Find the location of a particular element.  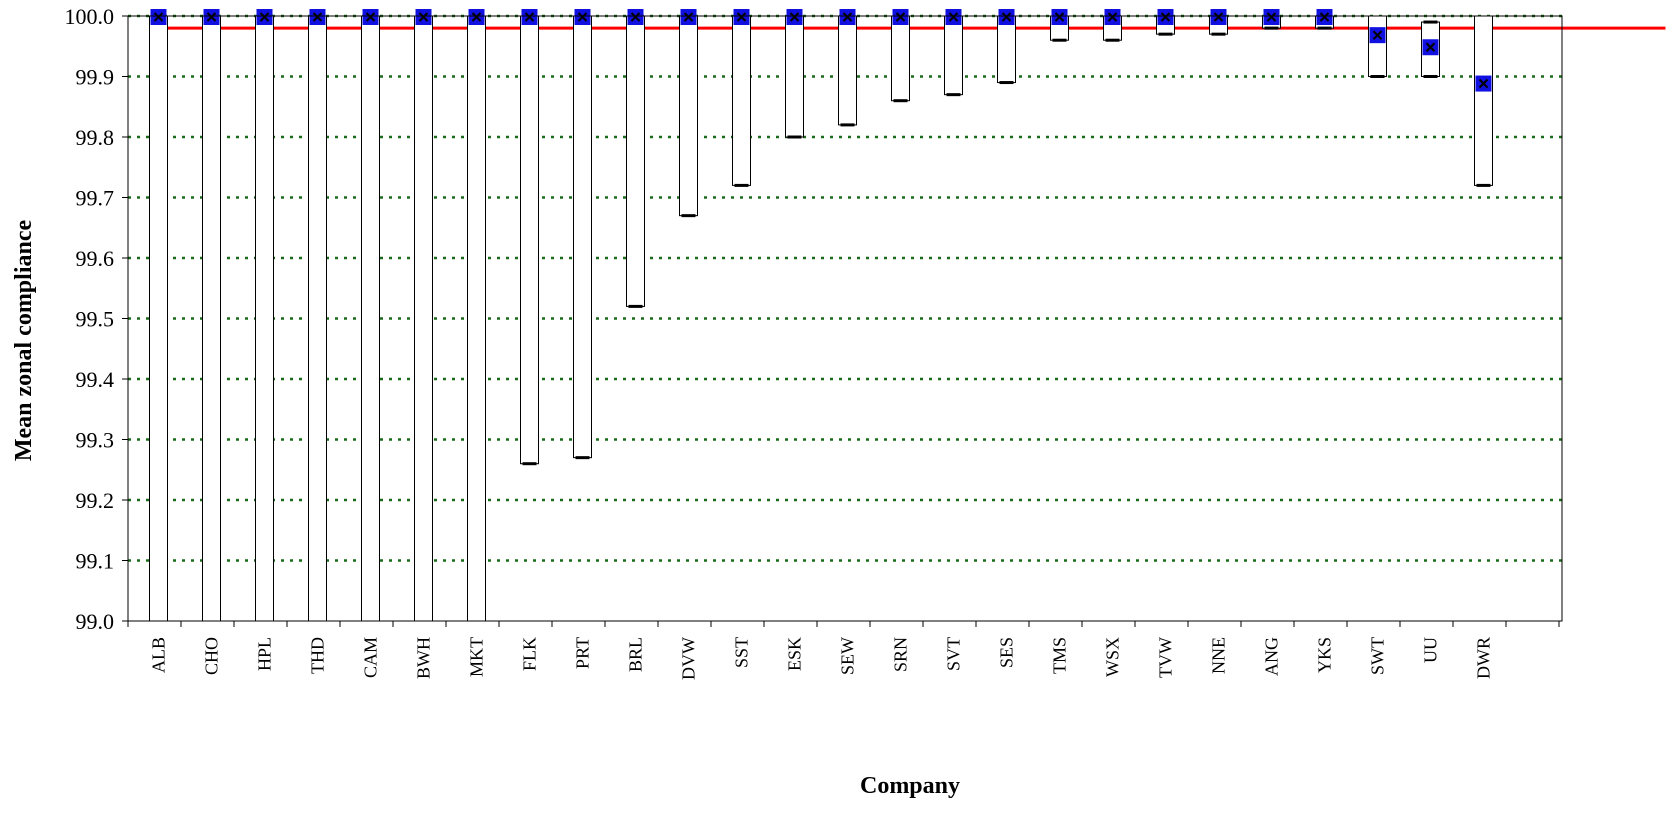

y-tick-label: 99.7 is located at coordinates (95, 198).